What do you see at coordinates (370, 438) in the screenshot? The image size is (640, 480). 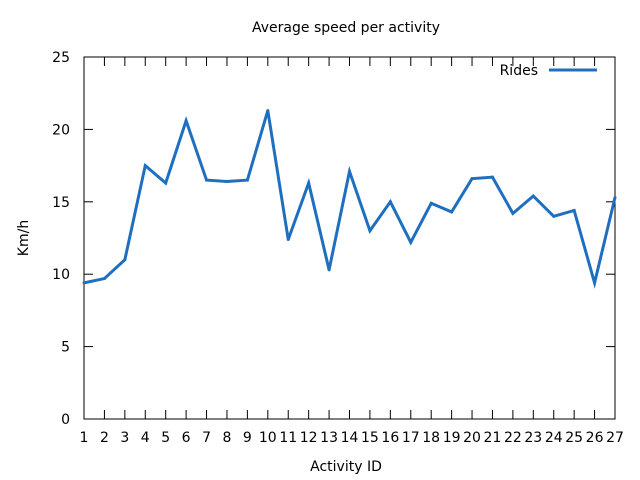 I see `x-tick-label: 15` at bounding box center [370, 438].